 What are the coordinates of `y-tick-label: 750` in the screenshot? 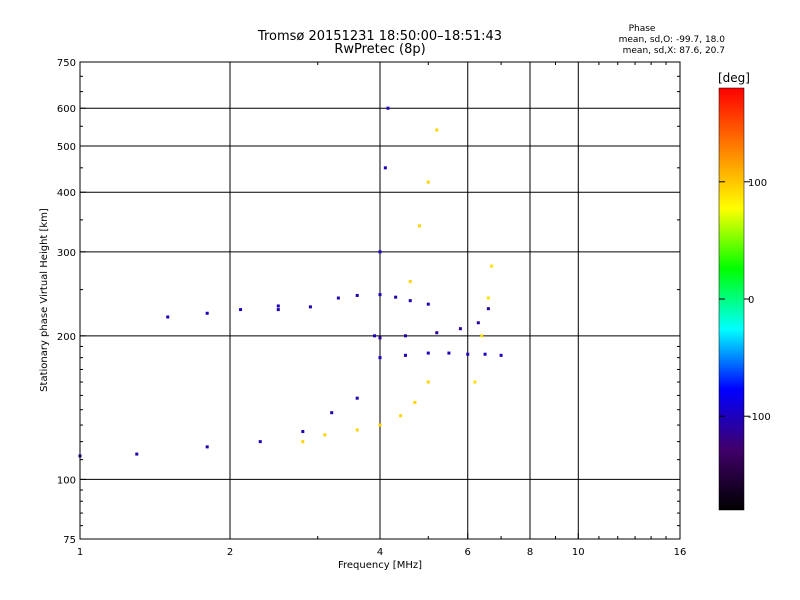 It's located at (66, 63).